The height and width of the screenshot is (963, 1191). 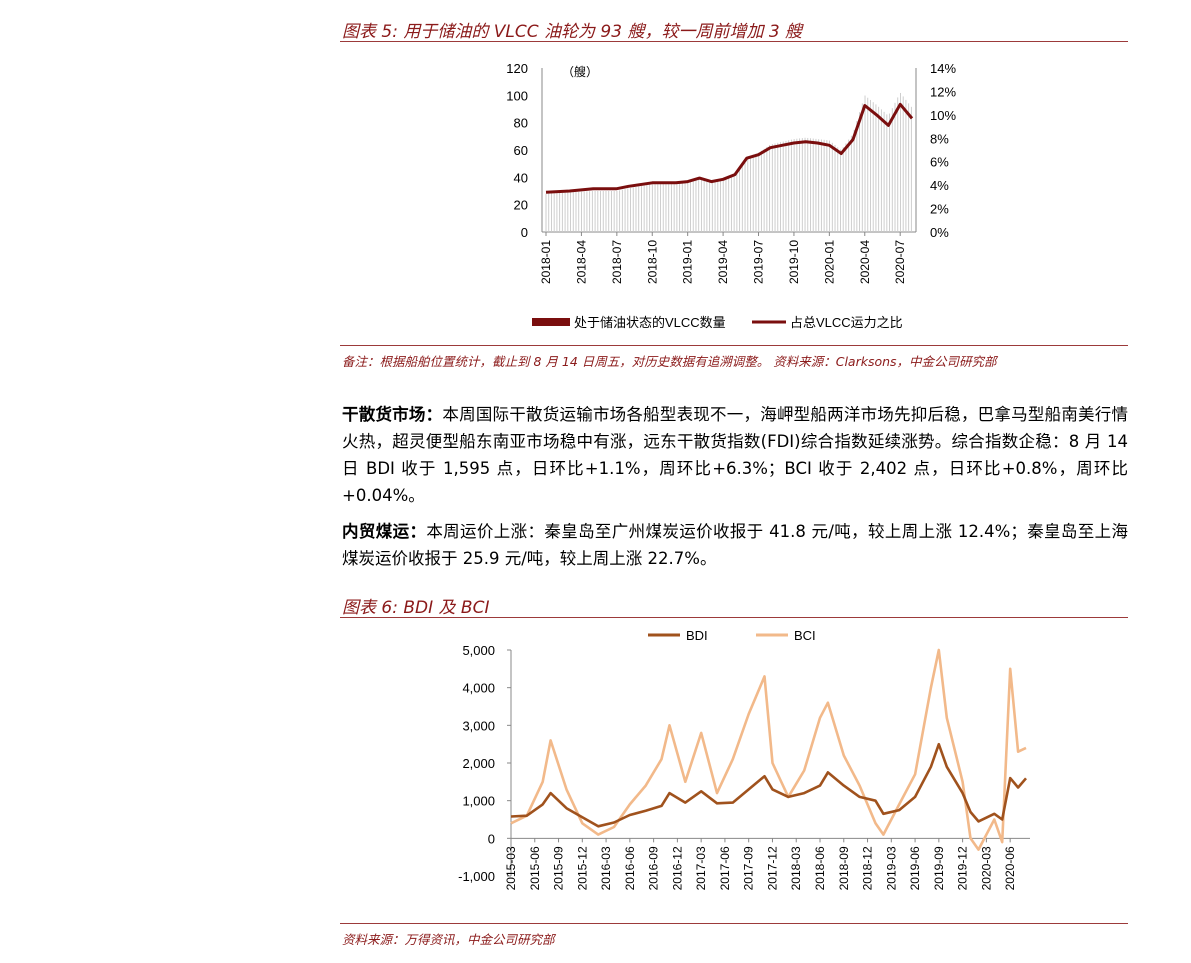 I want to click on x-tick-label: 2015-12, so click(x=582, y=868).